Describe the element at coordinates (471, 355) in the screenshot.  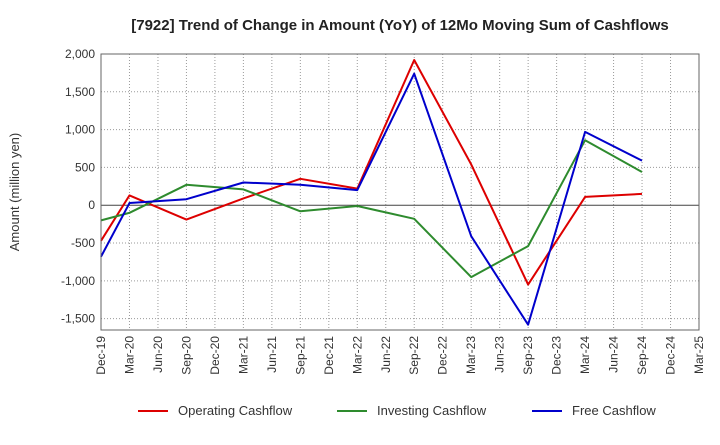
I see `x-tick-label: Mar-23` at that location.